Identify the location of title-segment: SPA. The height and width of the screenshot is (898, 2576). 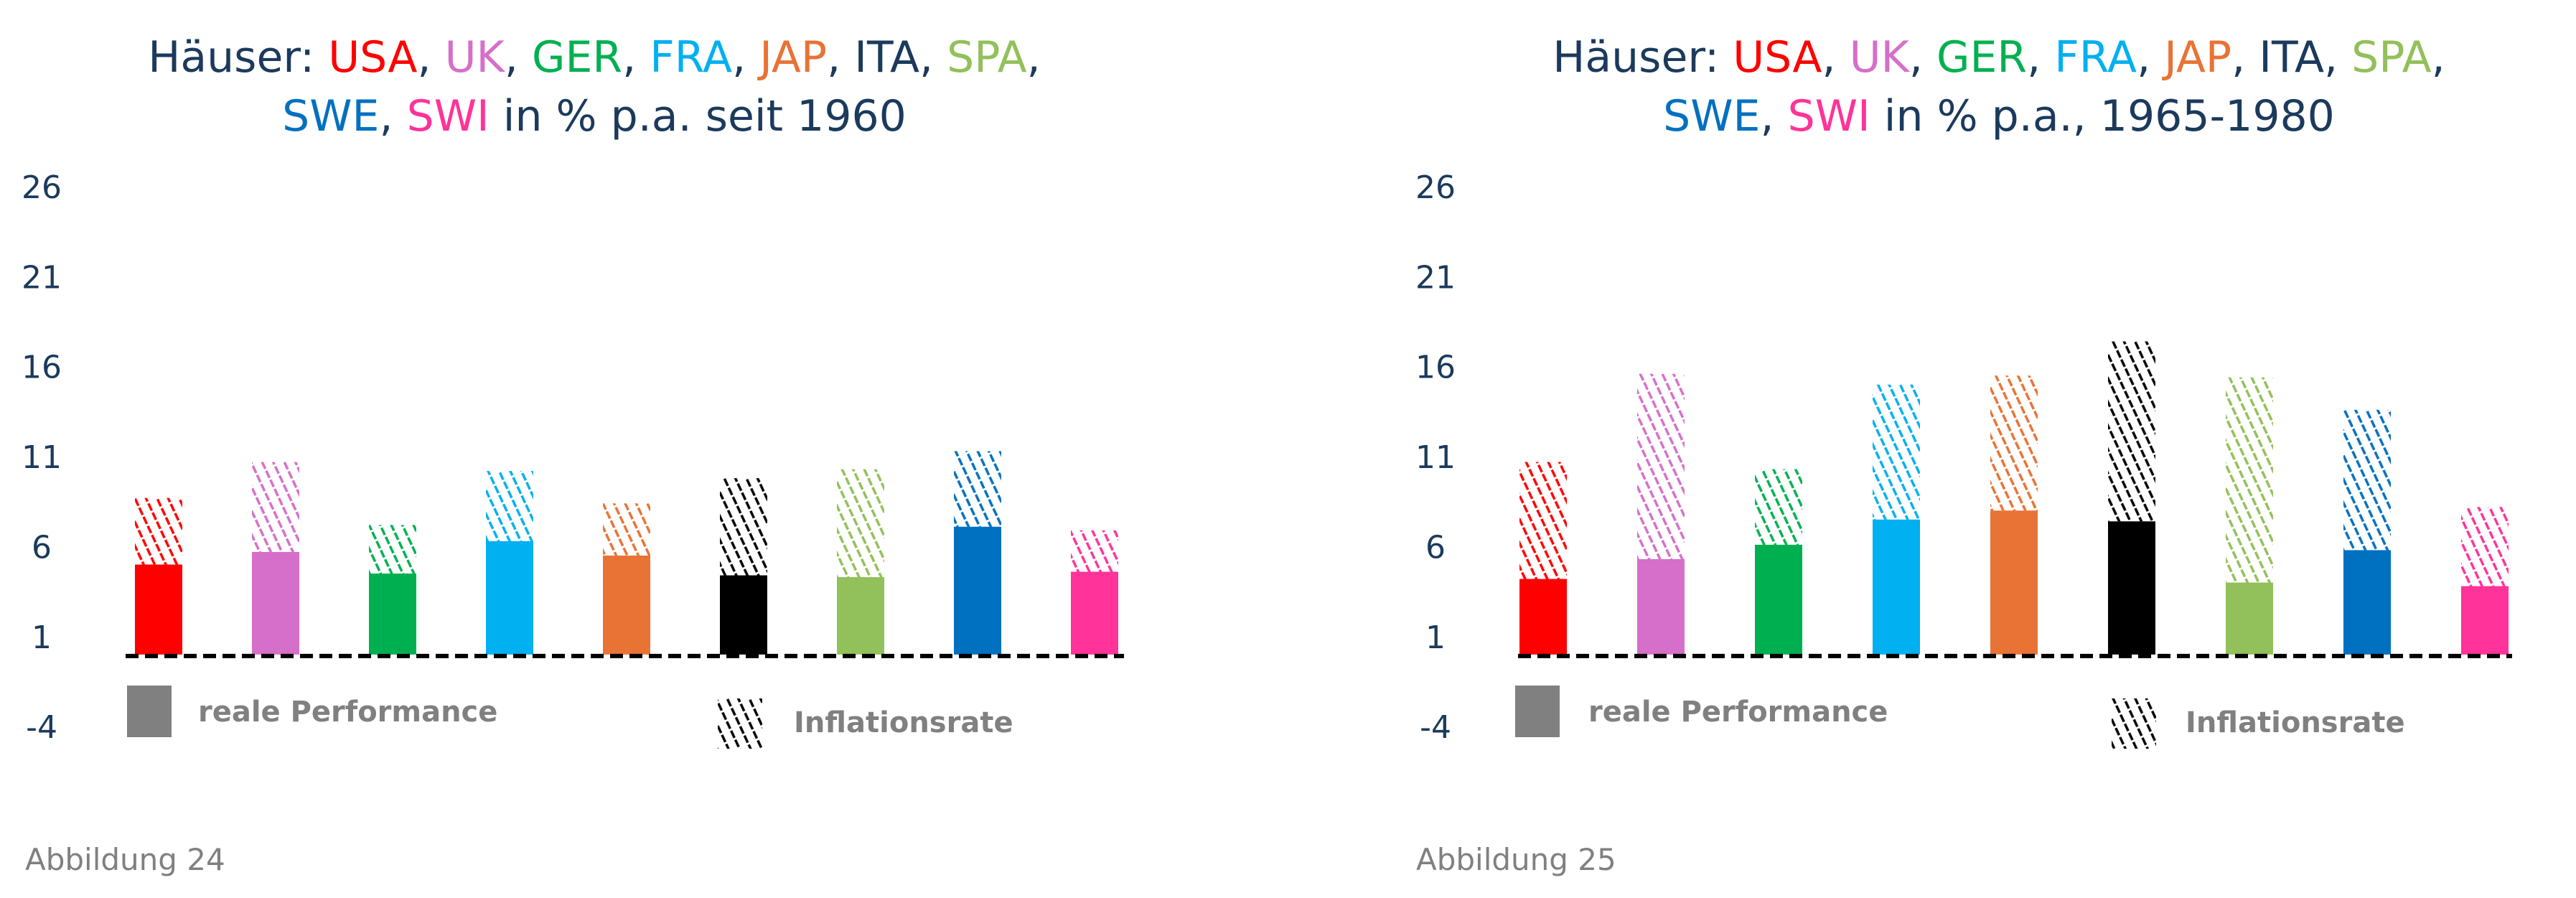
(987, 57).